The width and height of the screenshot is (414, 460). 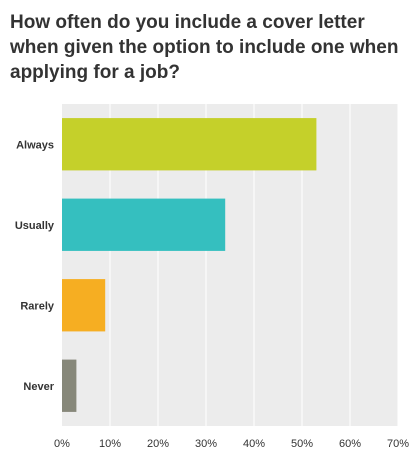 I want to click on x-tick-label: 10%, so click(x=110, y=444).